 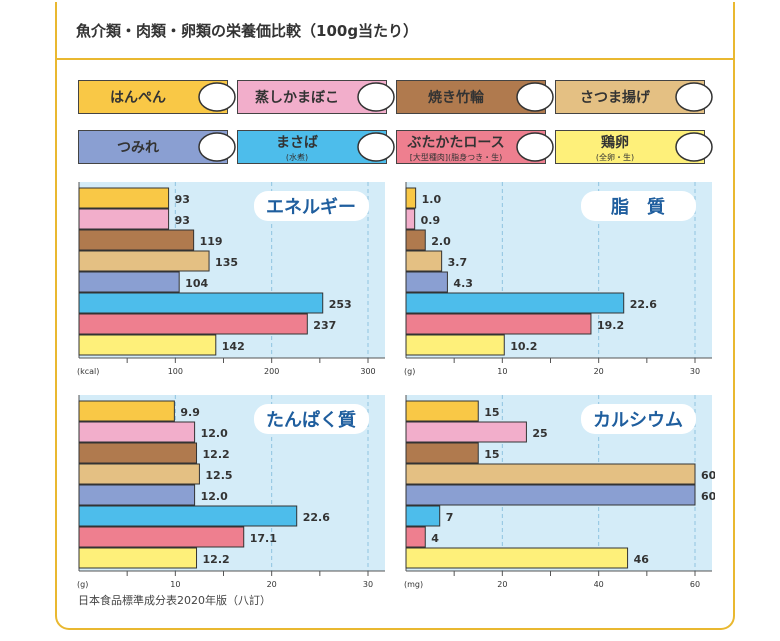 I want to click on tick-label: 30, so click(x=368, y=584).